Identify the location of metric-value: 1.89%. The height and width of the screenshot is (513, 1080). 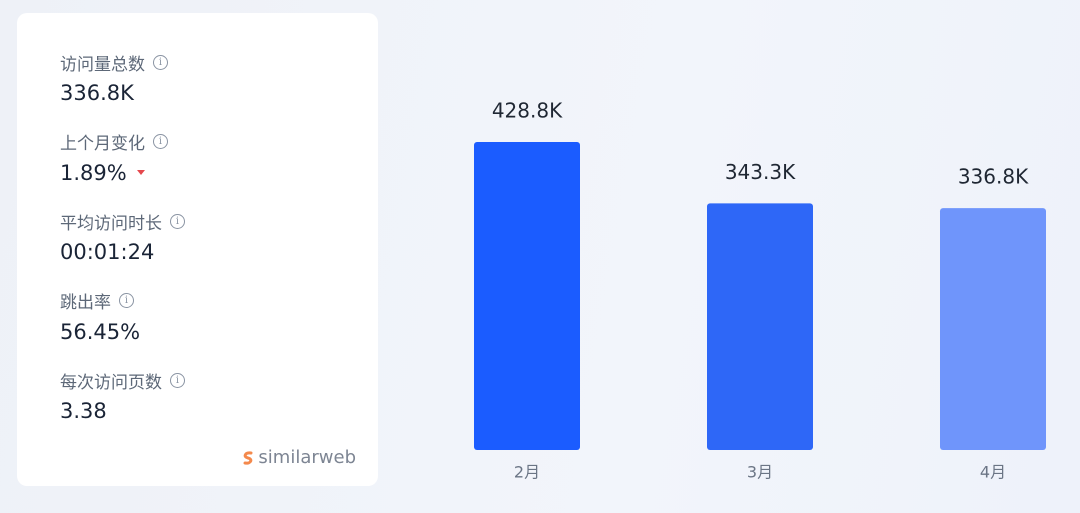
(93, 172).